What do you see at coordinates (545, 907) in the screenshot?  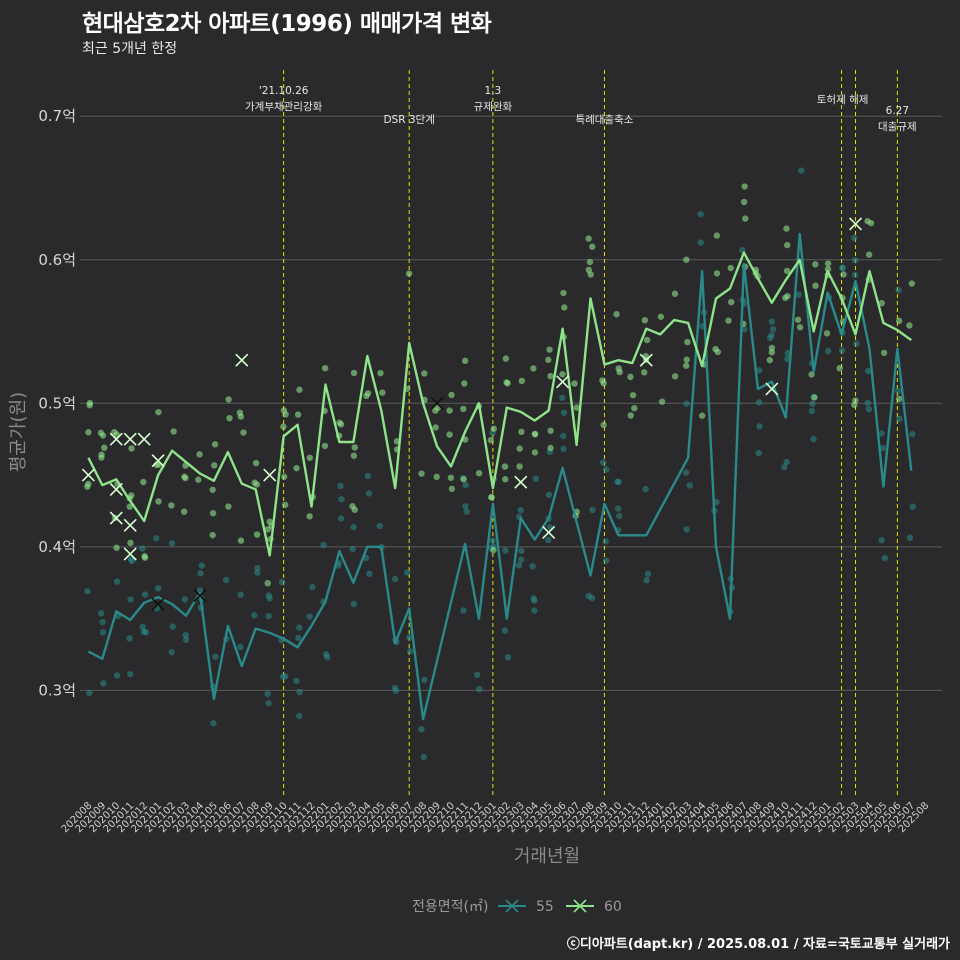 I see `legend-label-55: 55` at bounding box center [545, 907].